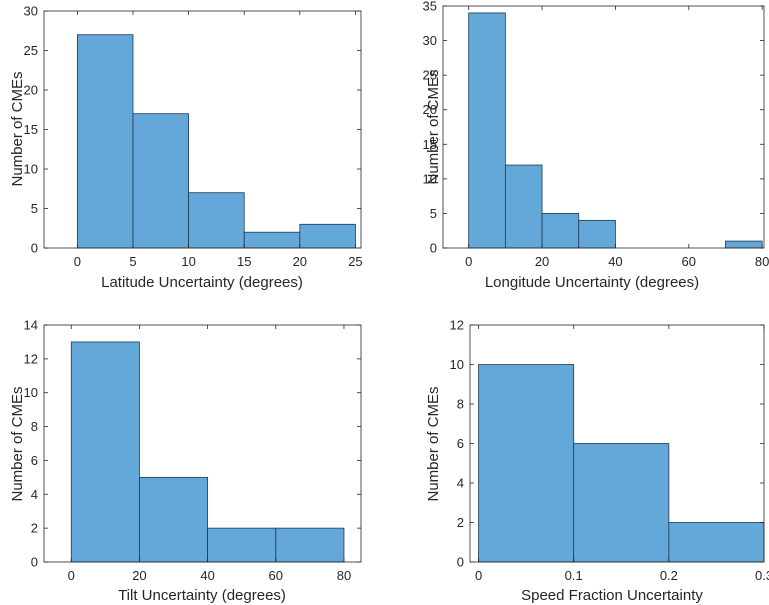 The image size is (769, 605). I want to click on x-axis-label: Speed Fraction Uncertainty, so click(612, 595).